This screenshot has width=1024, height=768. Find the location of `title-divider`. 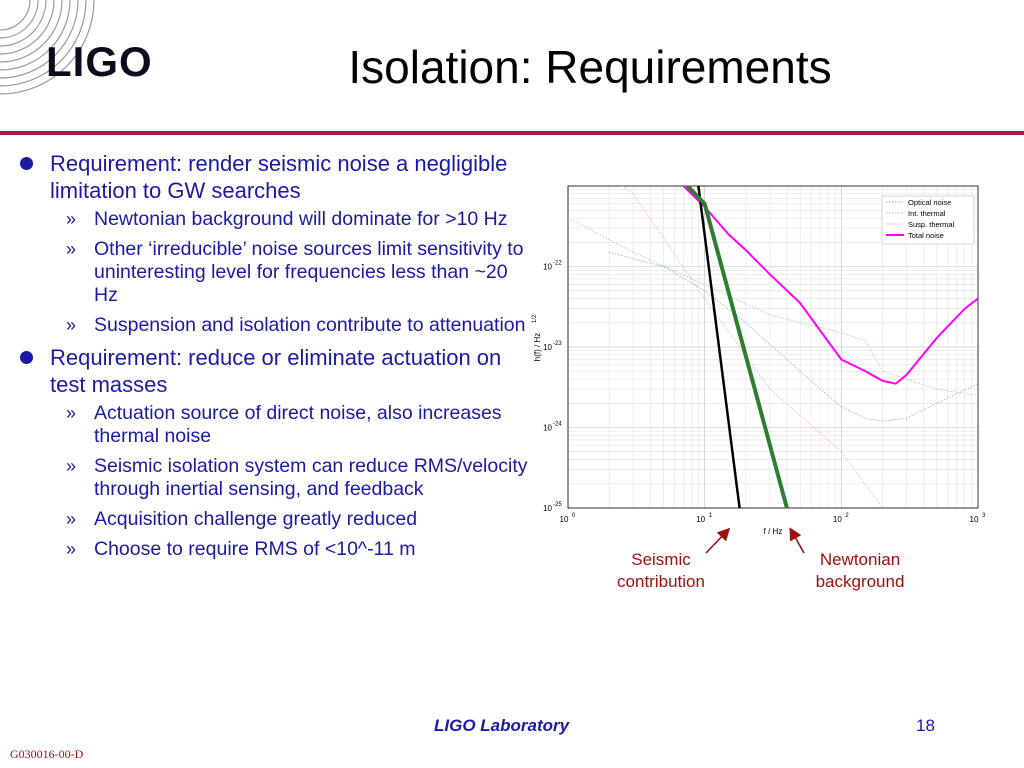

title-divider is located at coordinates (512, 133).